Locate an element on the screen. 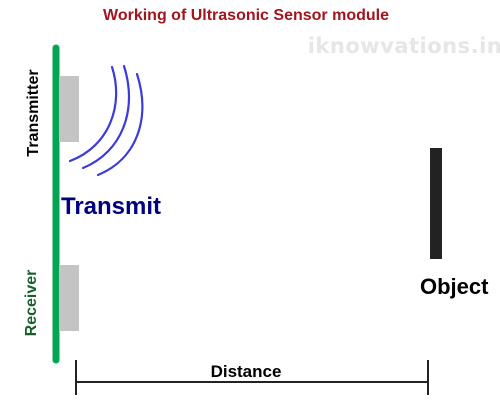 The width and height of the screenshot is (500, 400). distance-label: Distance is located at coordinates (246, 371).